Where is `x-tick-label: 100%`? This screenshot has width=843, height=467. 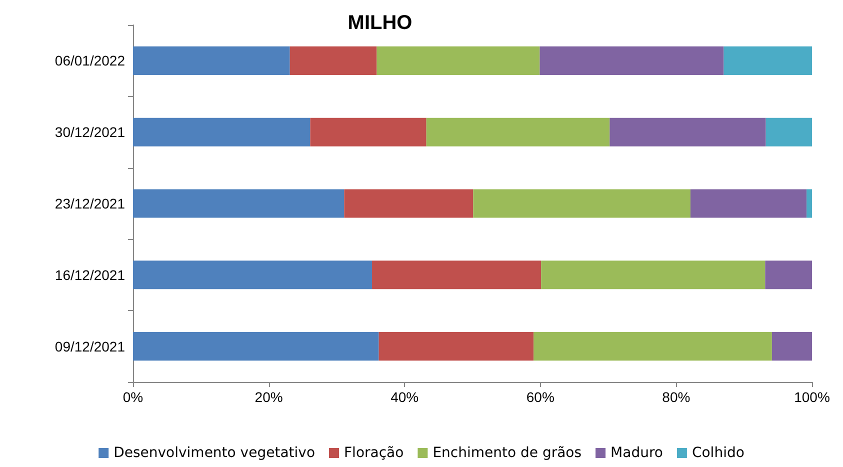 x-tick-label: 100% is located at coordinates (812, 397).